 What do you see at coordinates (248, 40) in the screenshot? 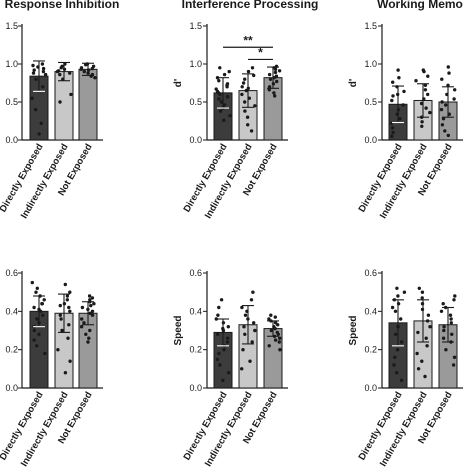
I see `significance-label: **` at bounding box center [248, 40].